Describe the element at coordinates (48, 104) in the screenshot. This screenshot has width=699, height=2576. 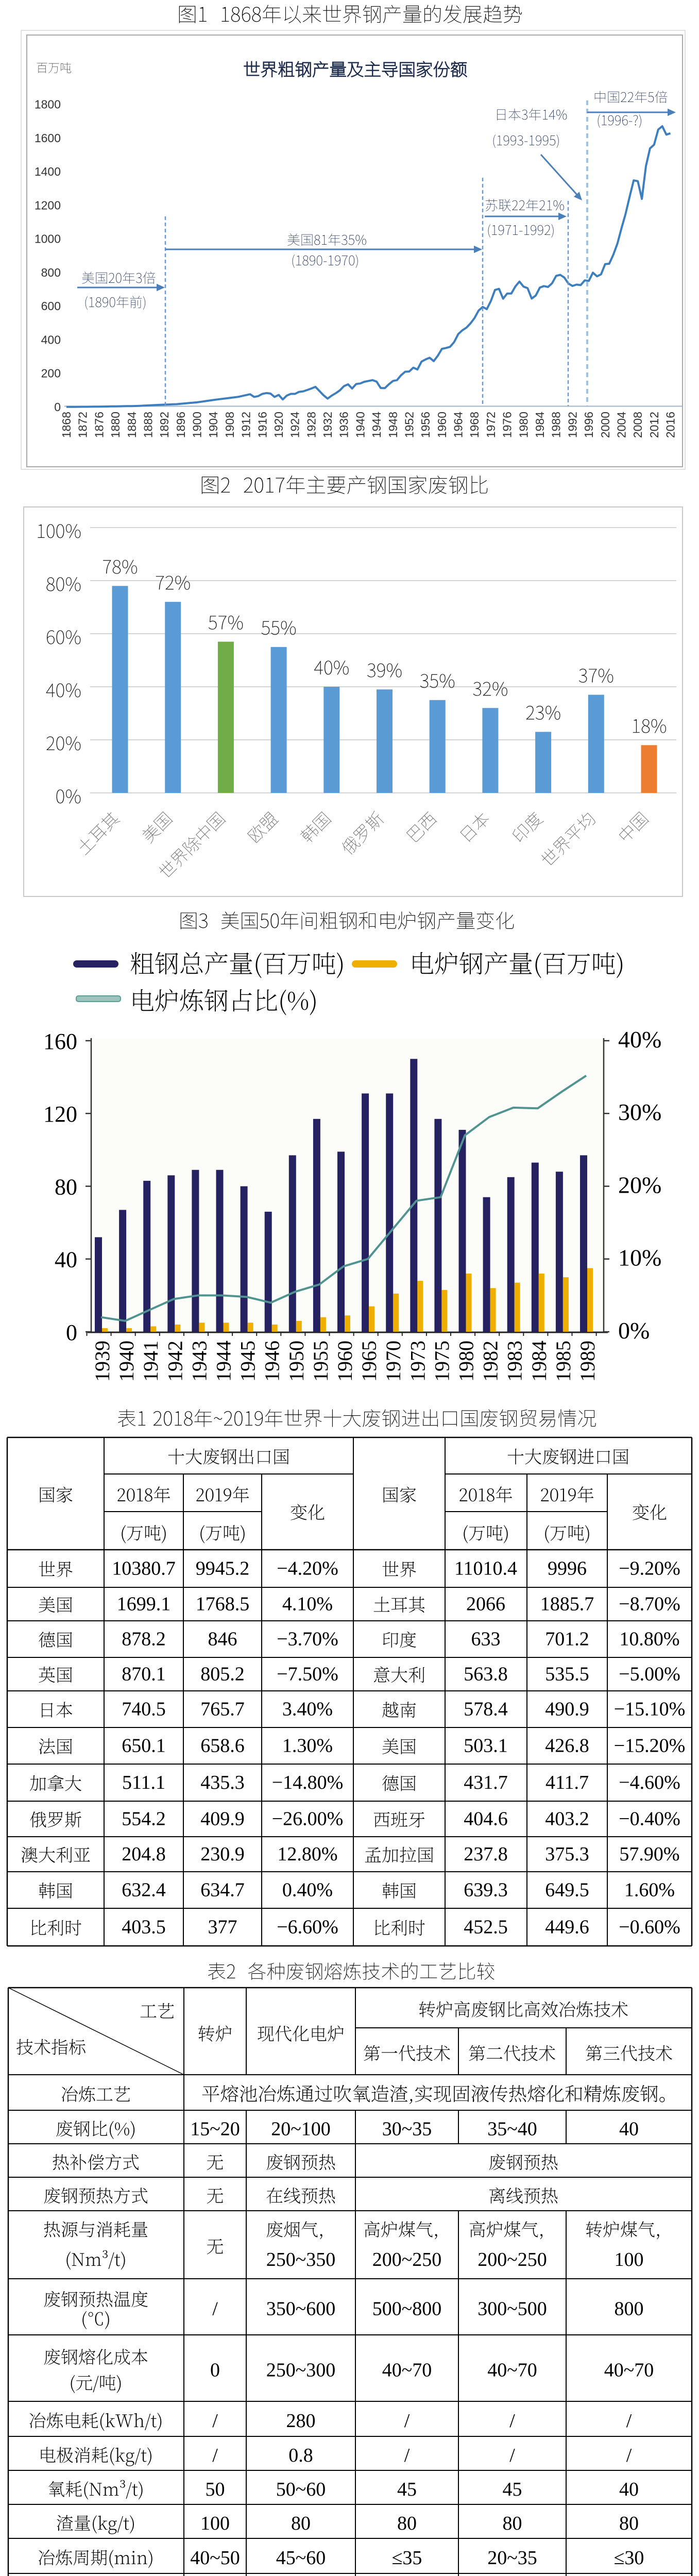
I see `svg-text: 1800` at that location.